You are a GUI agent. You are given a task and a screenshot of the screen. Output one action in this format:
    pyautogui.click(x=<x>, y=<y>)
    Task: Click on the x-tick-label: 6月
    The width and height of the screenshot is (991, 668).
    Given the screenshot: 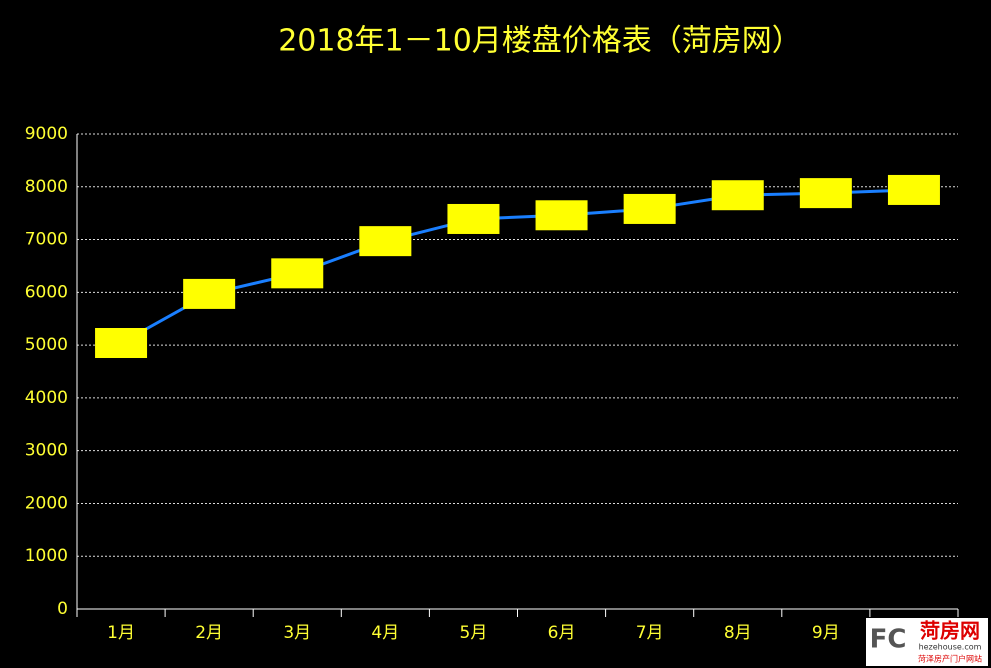 What is the action you would take?
    pyautogui.click(x=562, y=633)
    